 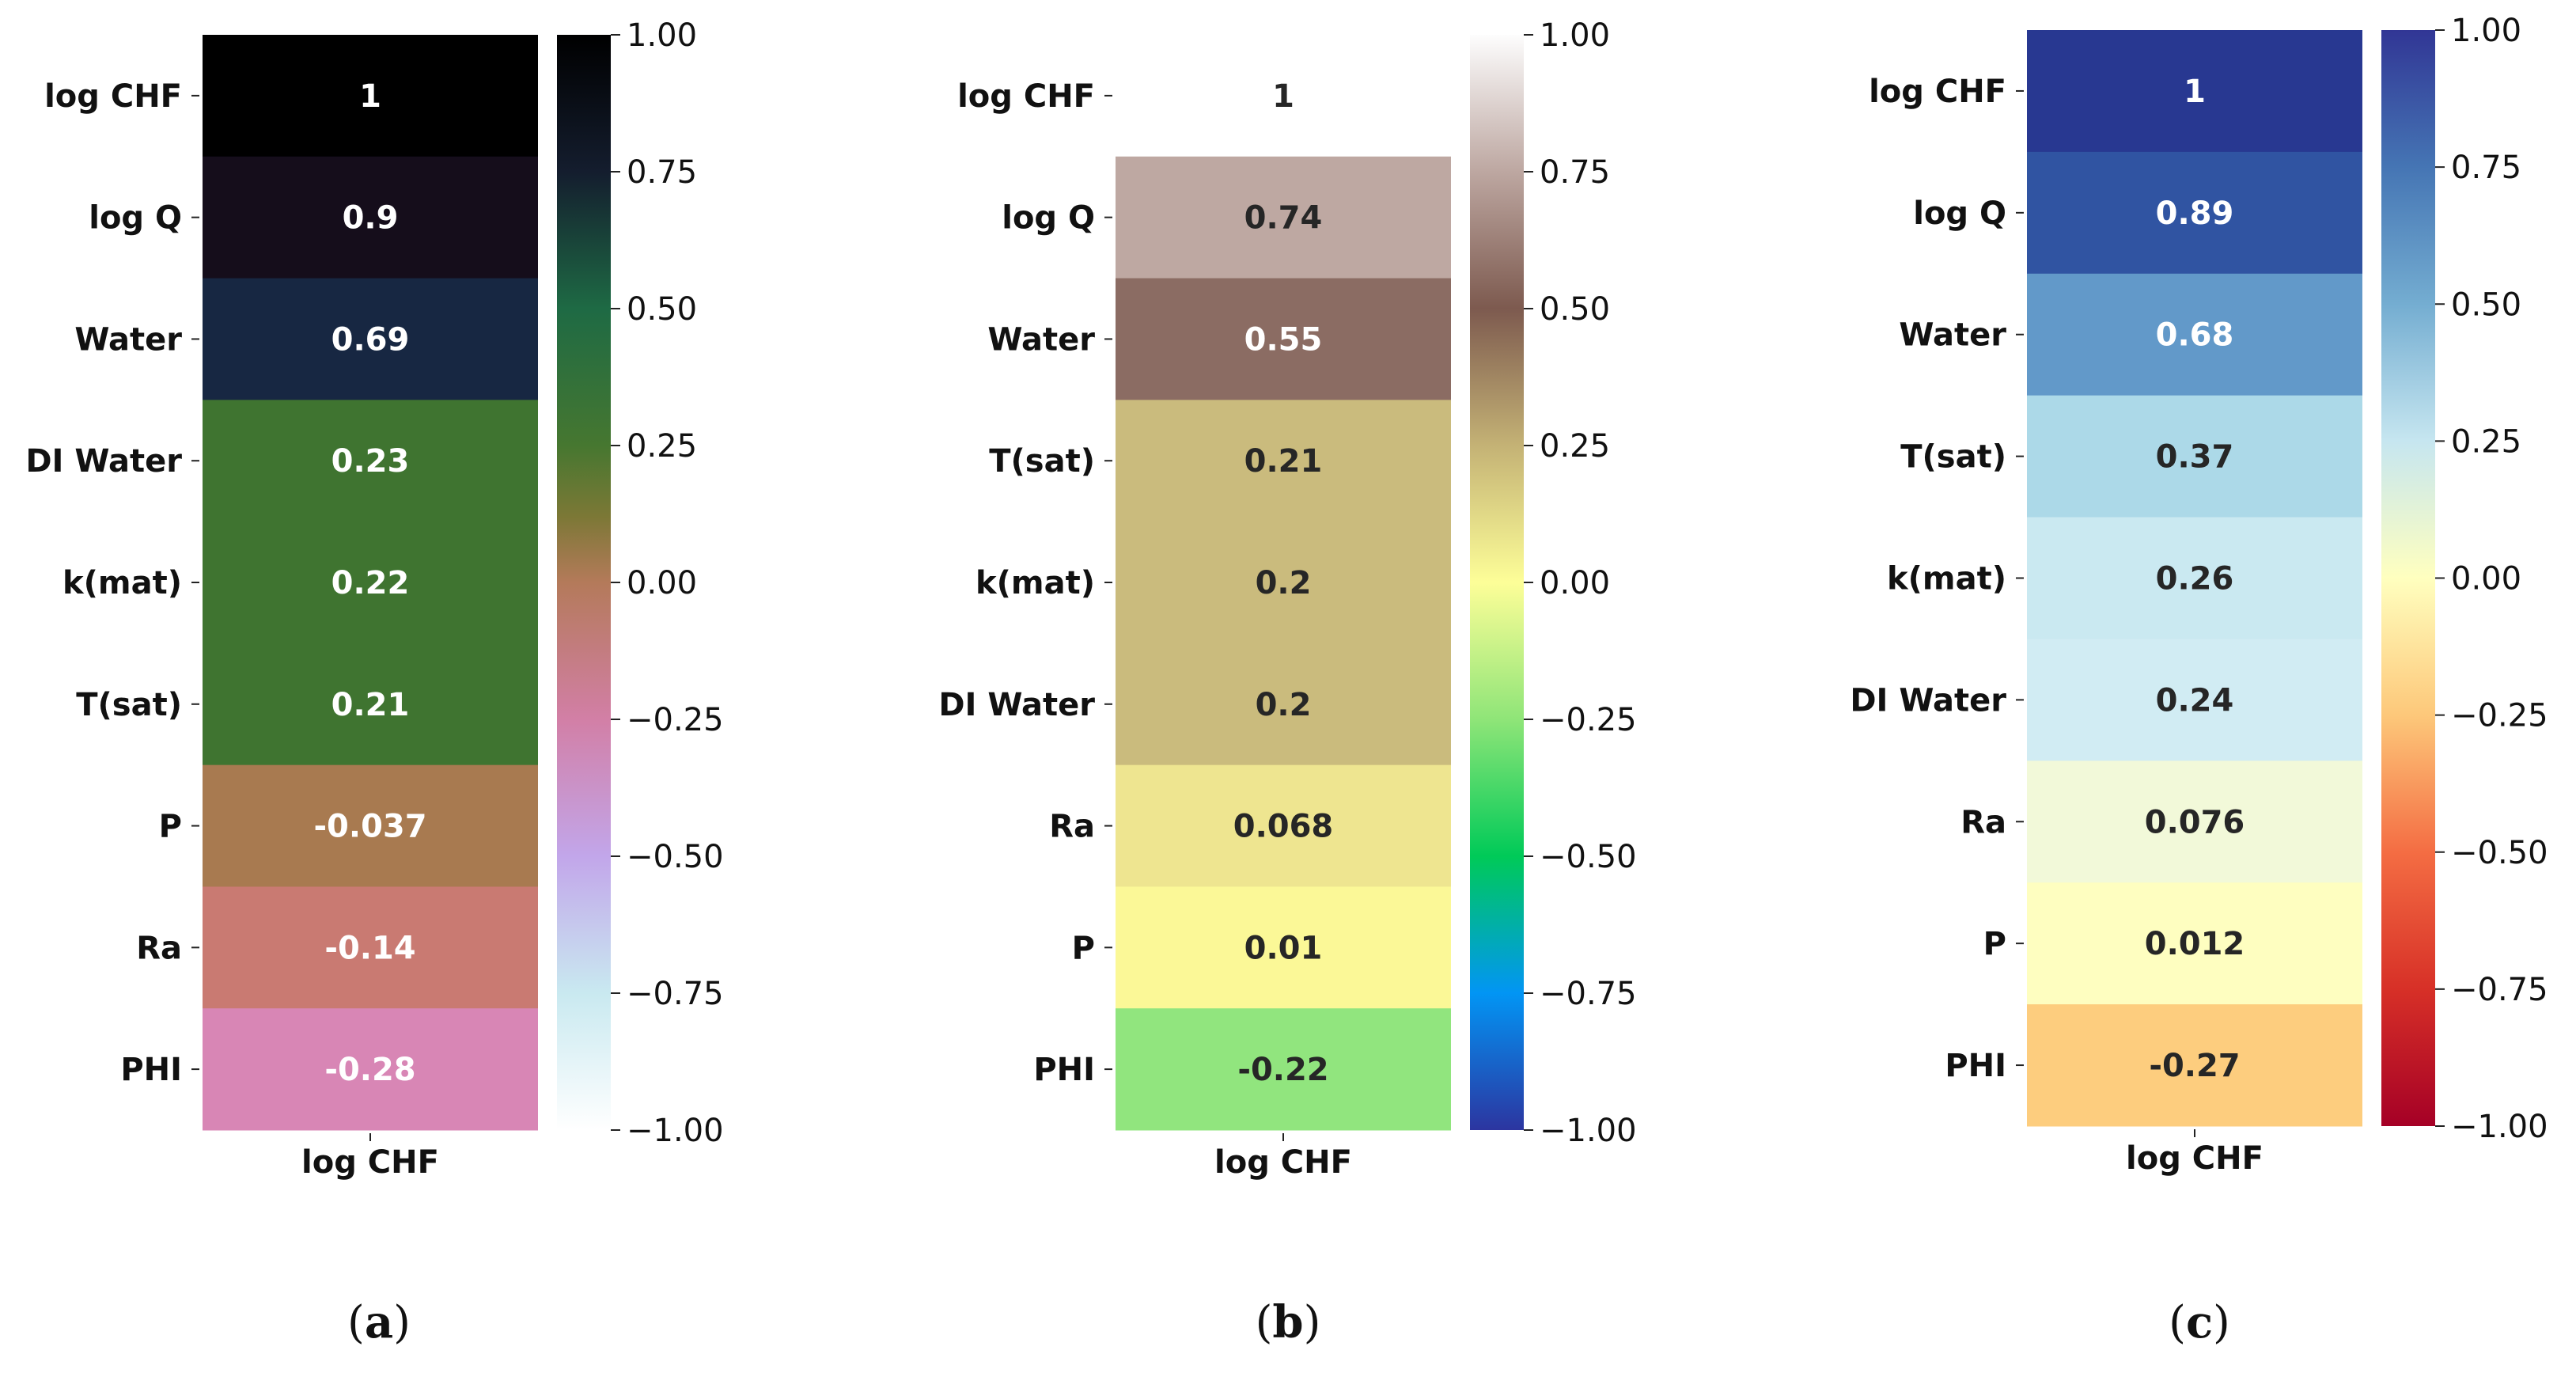 I want to click on row-label: log Q, so click(x=135, y=218).